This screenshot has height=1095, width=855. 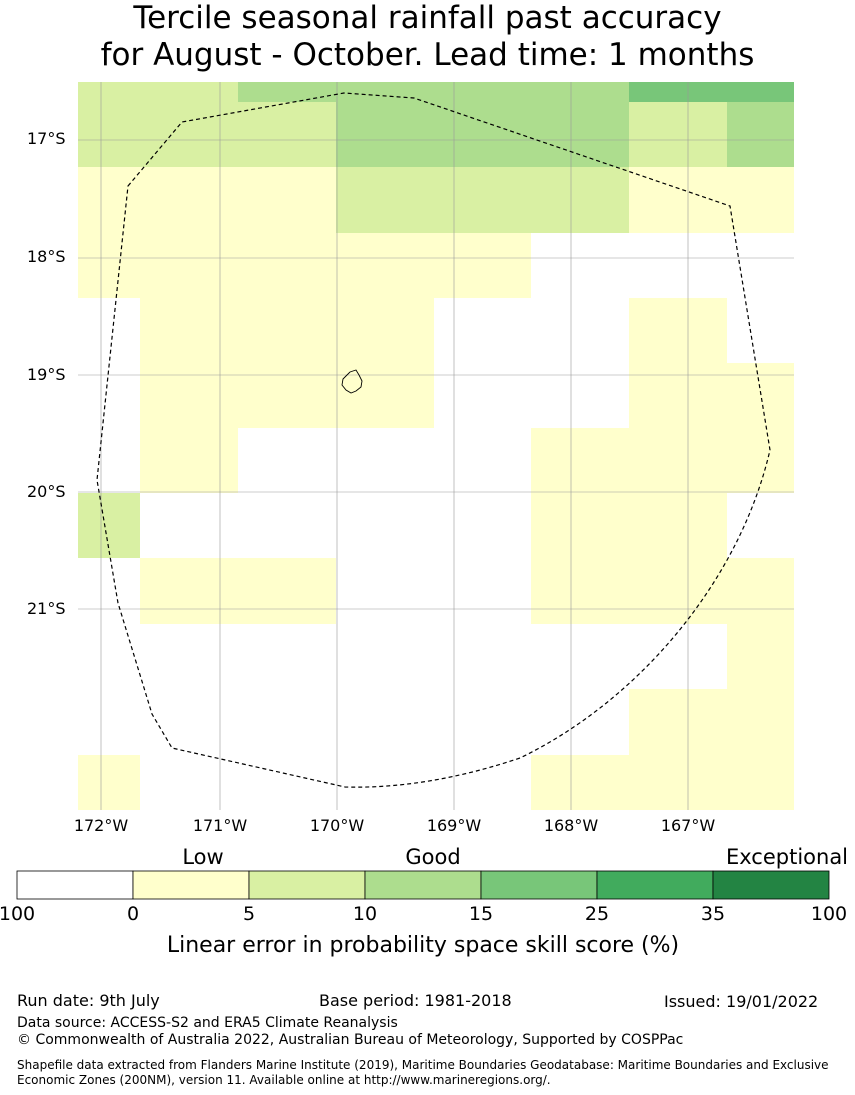 What do you see at coordinates (427, 18) in the screenshot?
I see `title-line-1: Tercile seasonal rainfall past accuracy` at bounding box center [427, 18].